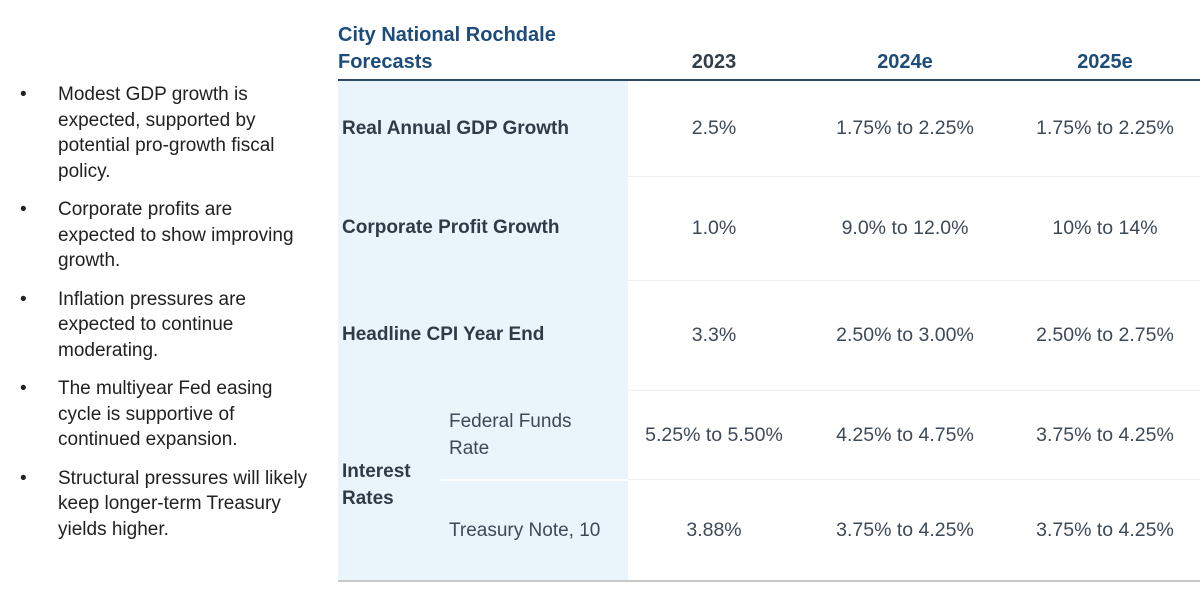 The width and height of the screenshot is (1200, 600). I want to click on cell-fedfunds-2024e: 4.25% to 4.75%, so click(905, 434).